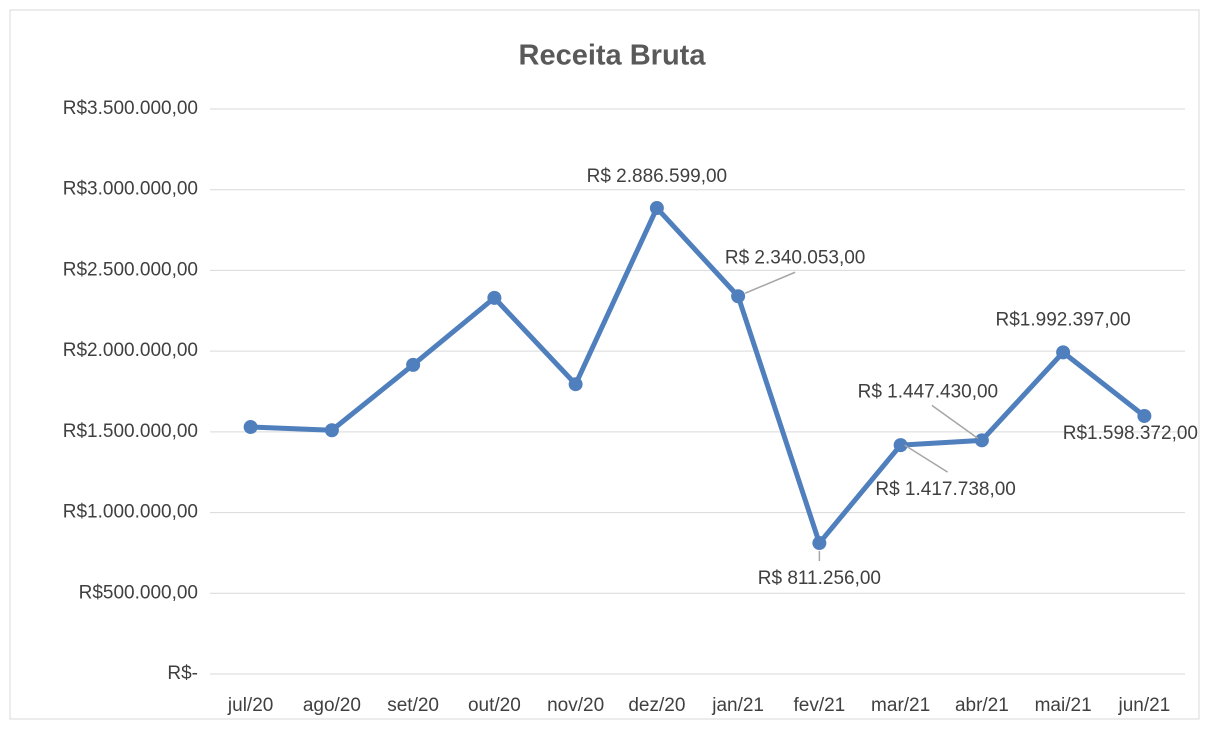  What do you see at coordinates (945, 489) in the screenshot?
I see `data-label: R$ 1.417.738,00` at bounding box center [945, 489].